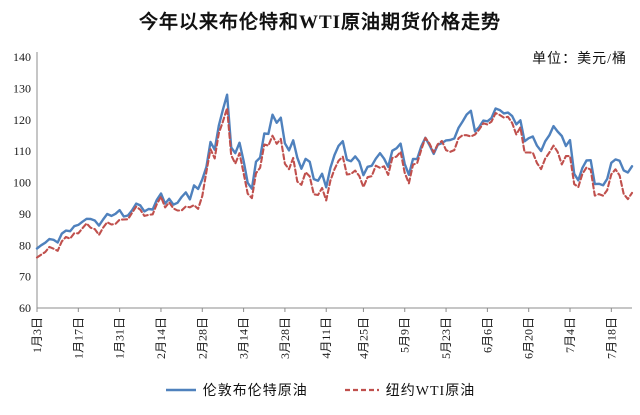 The height and width of the screenshot is (415, 640). Describe the element at coordinates (487, 335) in the screenshot. I see `x-tick-label: 6月6日` at that location.